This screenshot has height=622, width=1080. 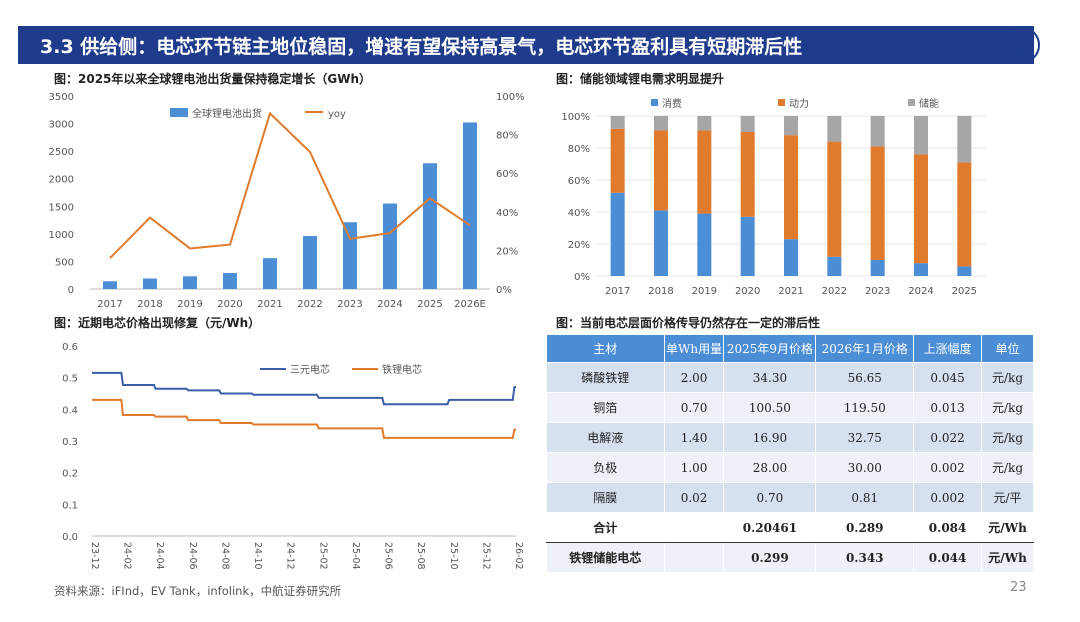 What do you see at coordinates (229, 304) in the screenshot?
I see `x-tick-label: 2020` at bounding box center [229, 304].